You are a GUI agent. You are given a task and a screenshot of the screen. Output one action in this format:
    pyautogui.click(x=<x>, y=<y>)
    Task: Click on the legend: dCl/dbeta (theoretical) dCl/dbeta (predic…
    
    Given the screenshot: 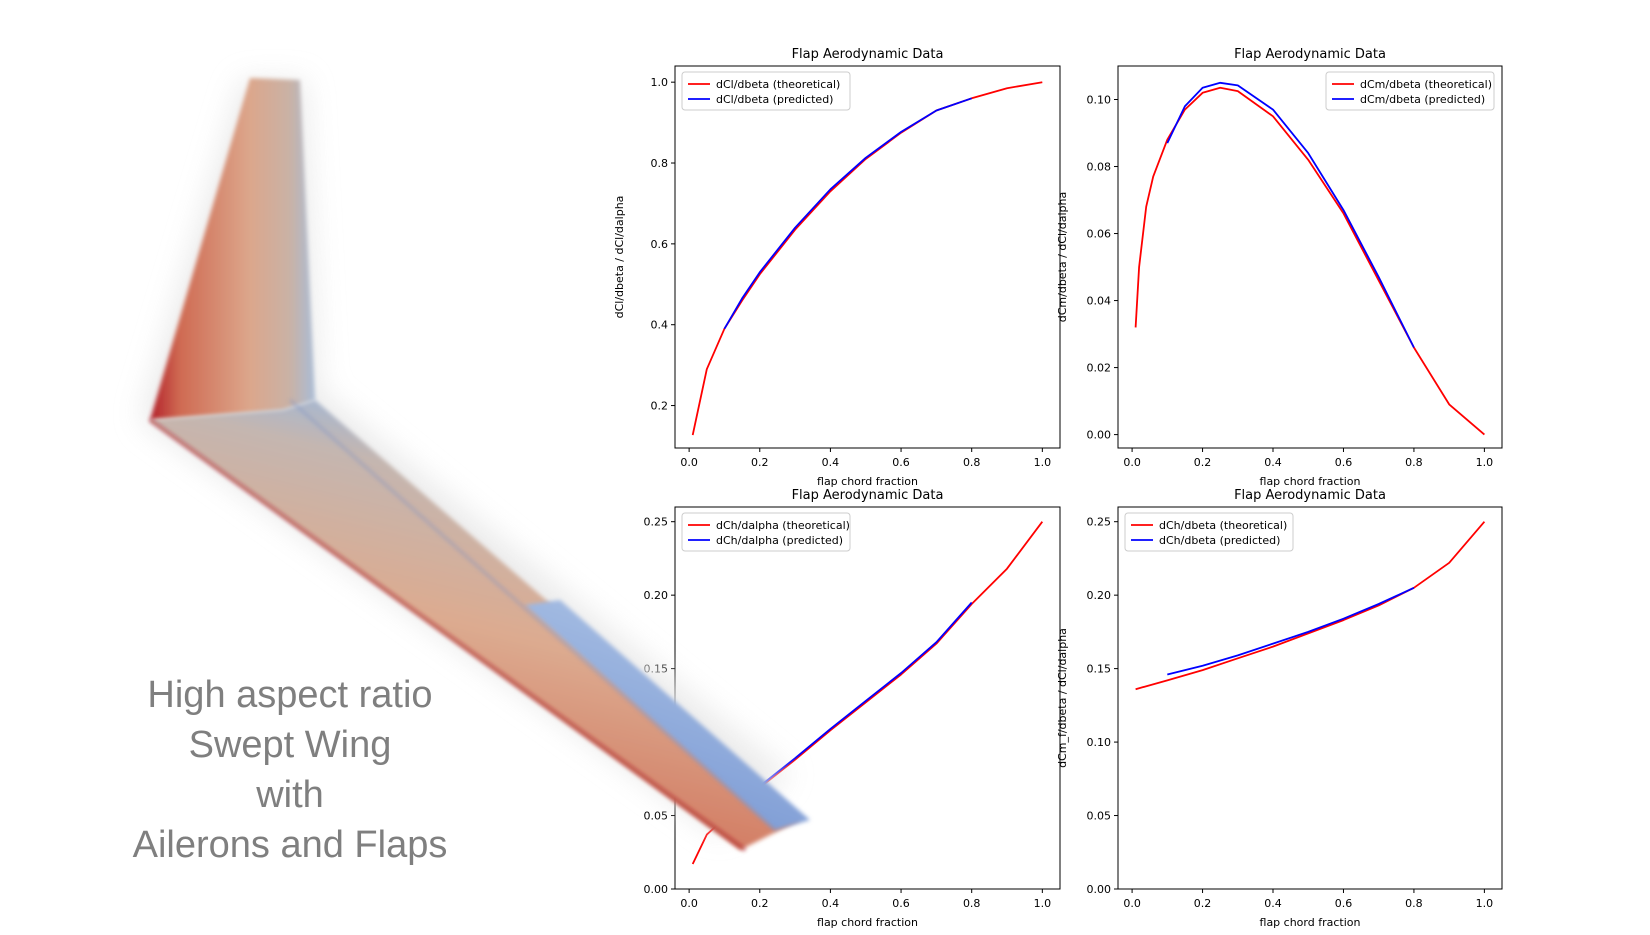 What is the action you would take?
    pyautogui.click(x=766, y=91)
    